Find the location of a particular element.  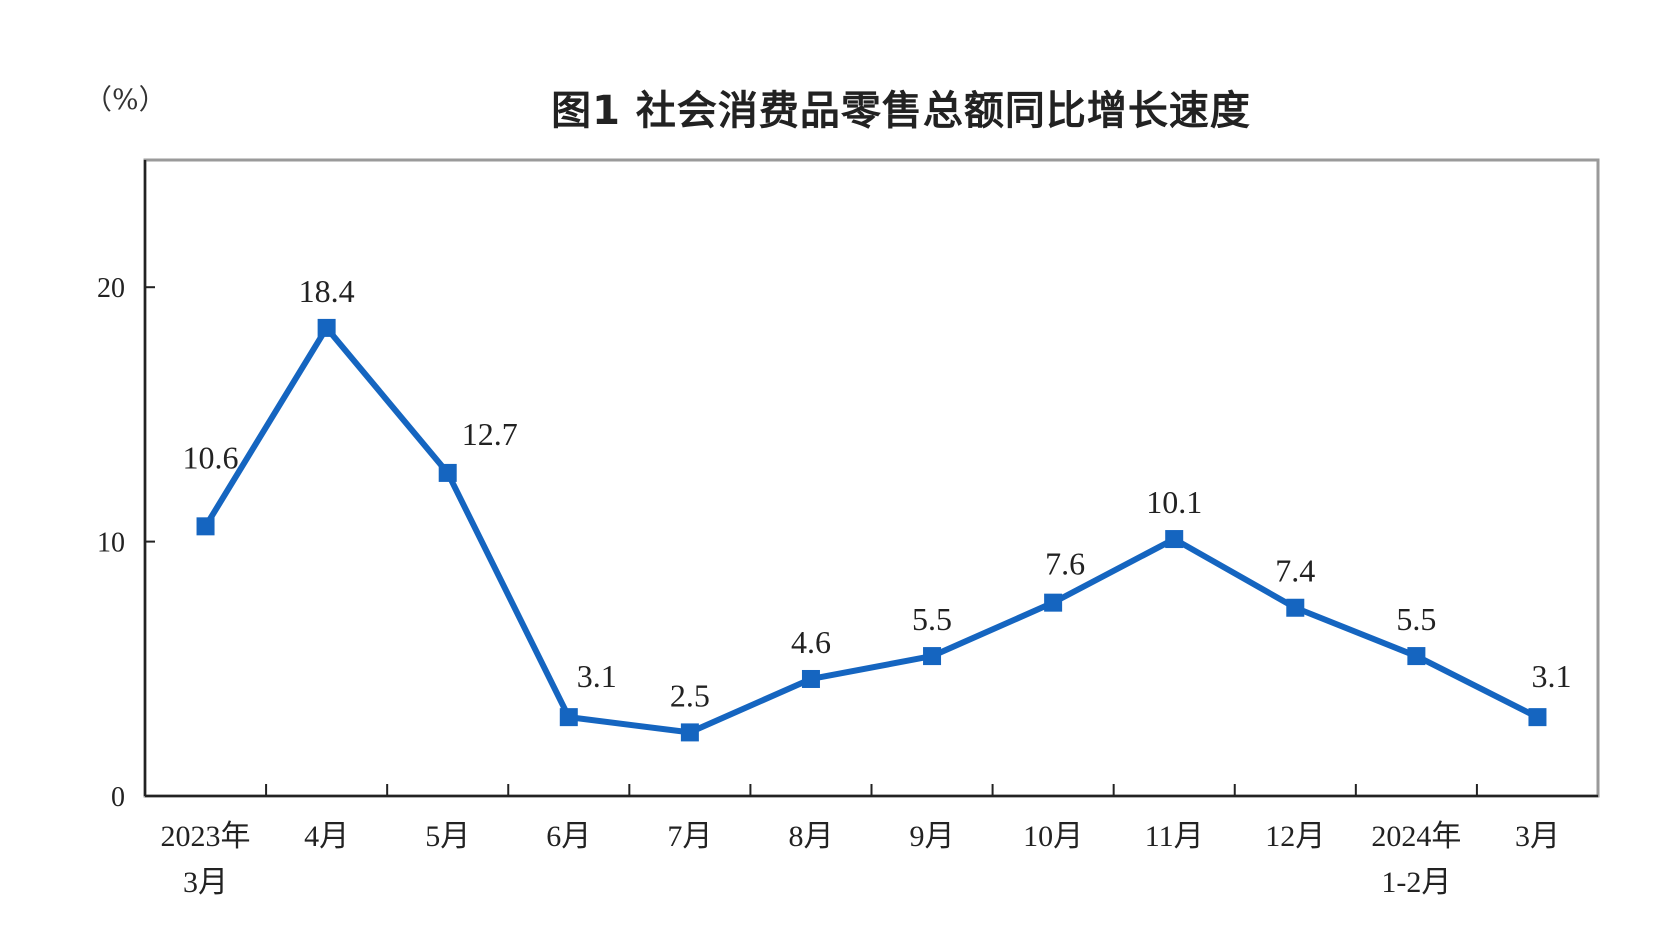

x-tick-label: 8月 is located at coordinates (810, 836).